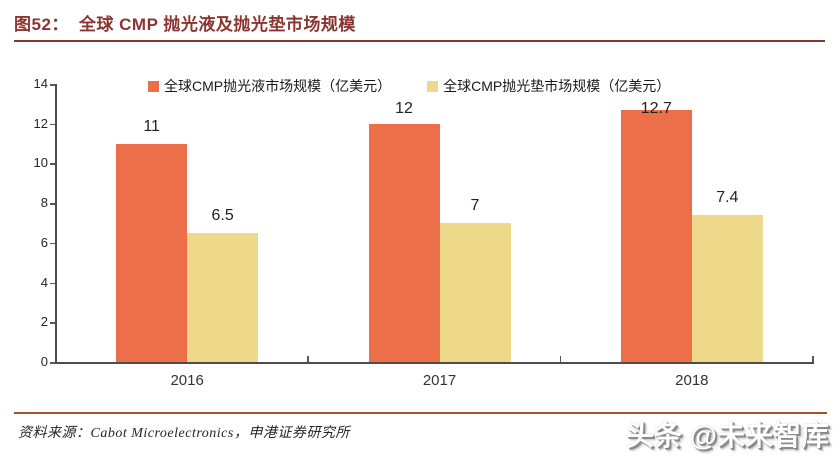 The image size is (839, 461). I want to click on footer-divider, so click(420, 413).